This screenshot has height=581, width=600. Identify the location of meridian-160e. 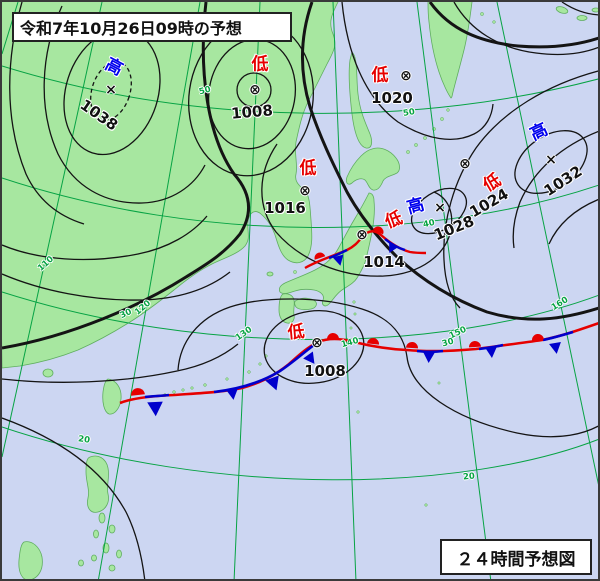
(547, 243).